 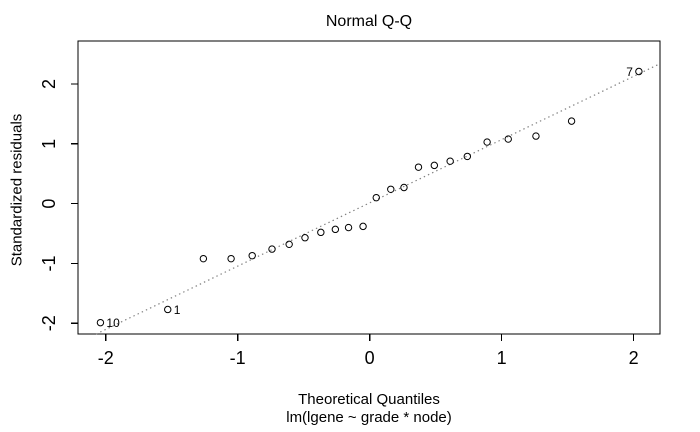 I want to click on y-tick-label: 2, so click(x=49, y=84).